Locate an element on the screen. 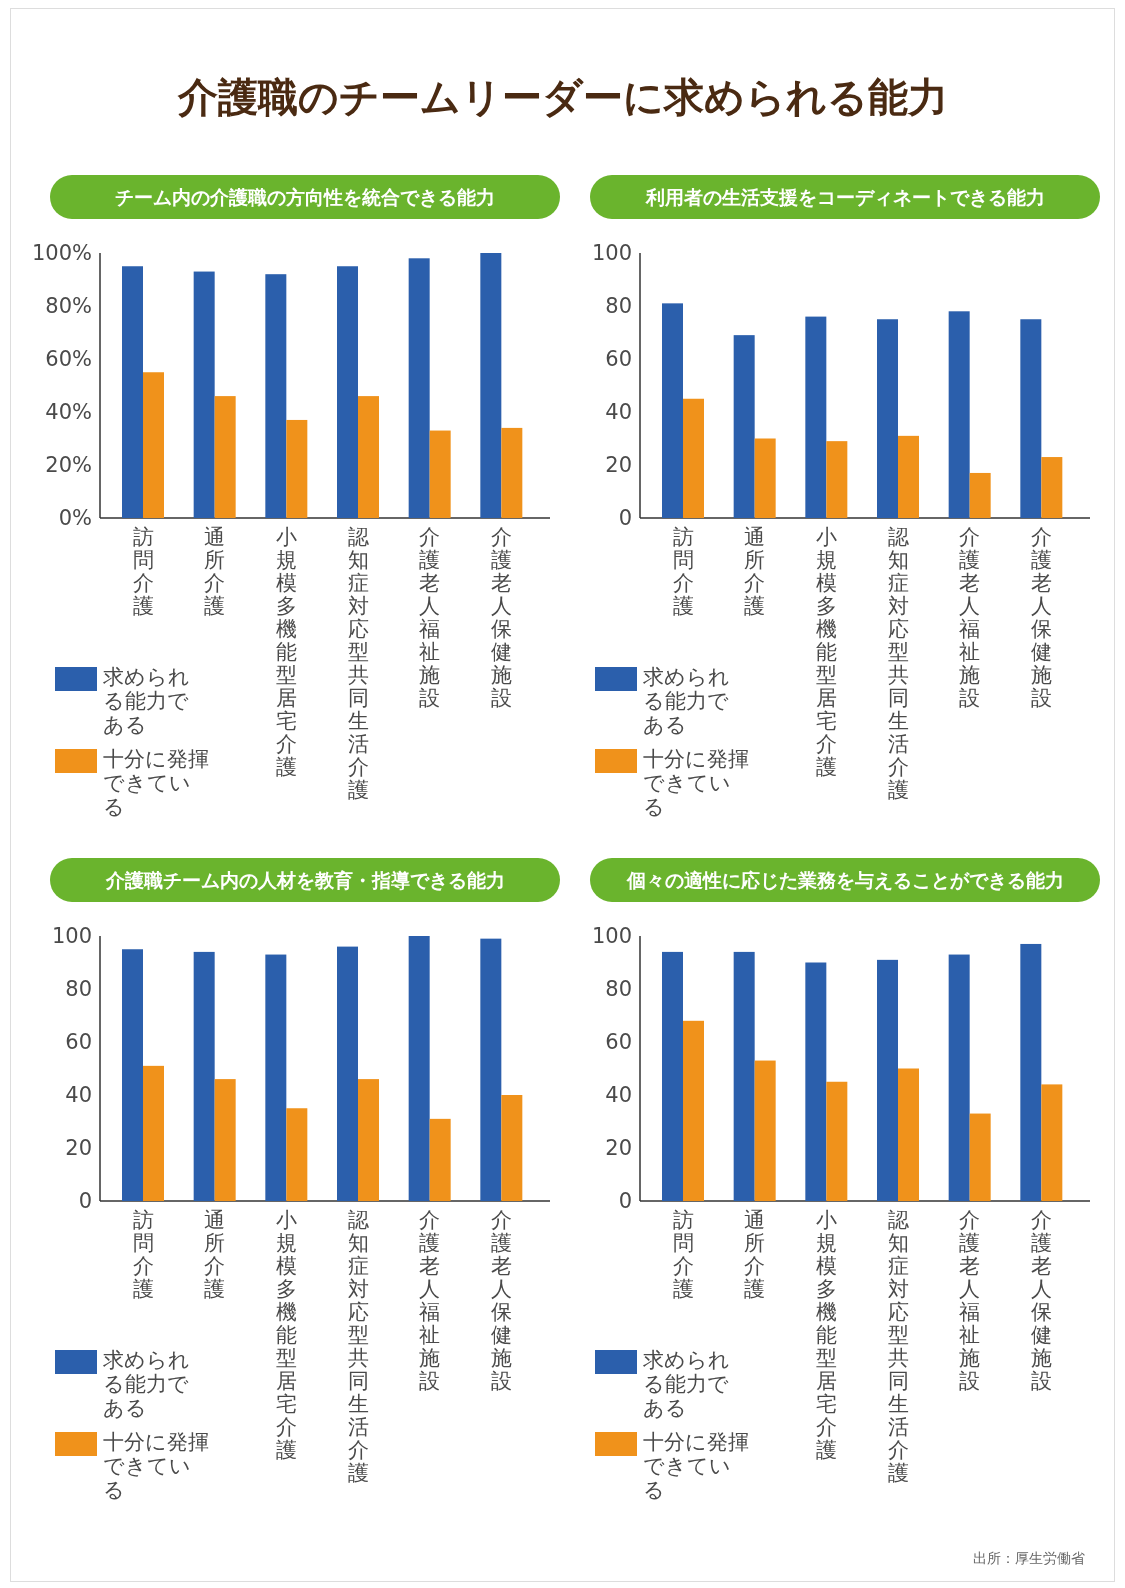 The width and height of the screenshot is (1125, 1588). chart-title: 介護職チーム内の人材を教育・指導できる能力 is located at coordinates (305, 880).